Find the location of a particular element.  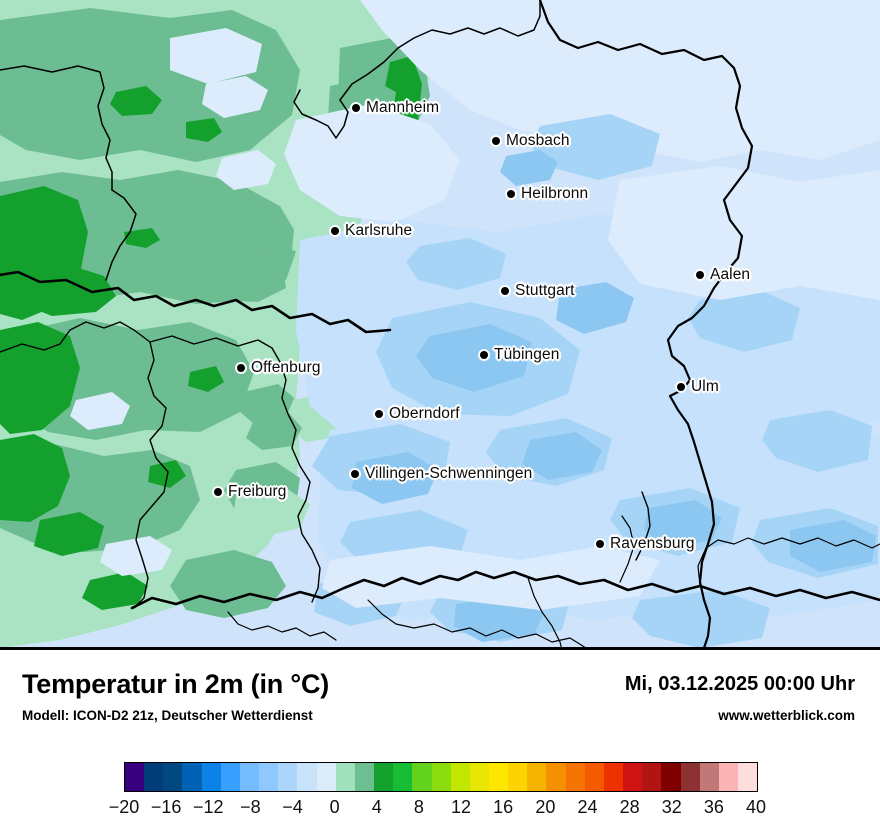

colorbar-tick: 36 is located at coordinates (713, 807).